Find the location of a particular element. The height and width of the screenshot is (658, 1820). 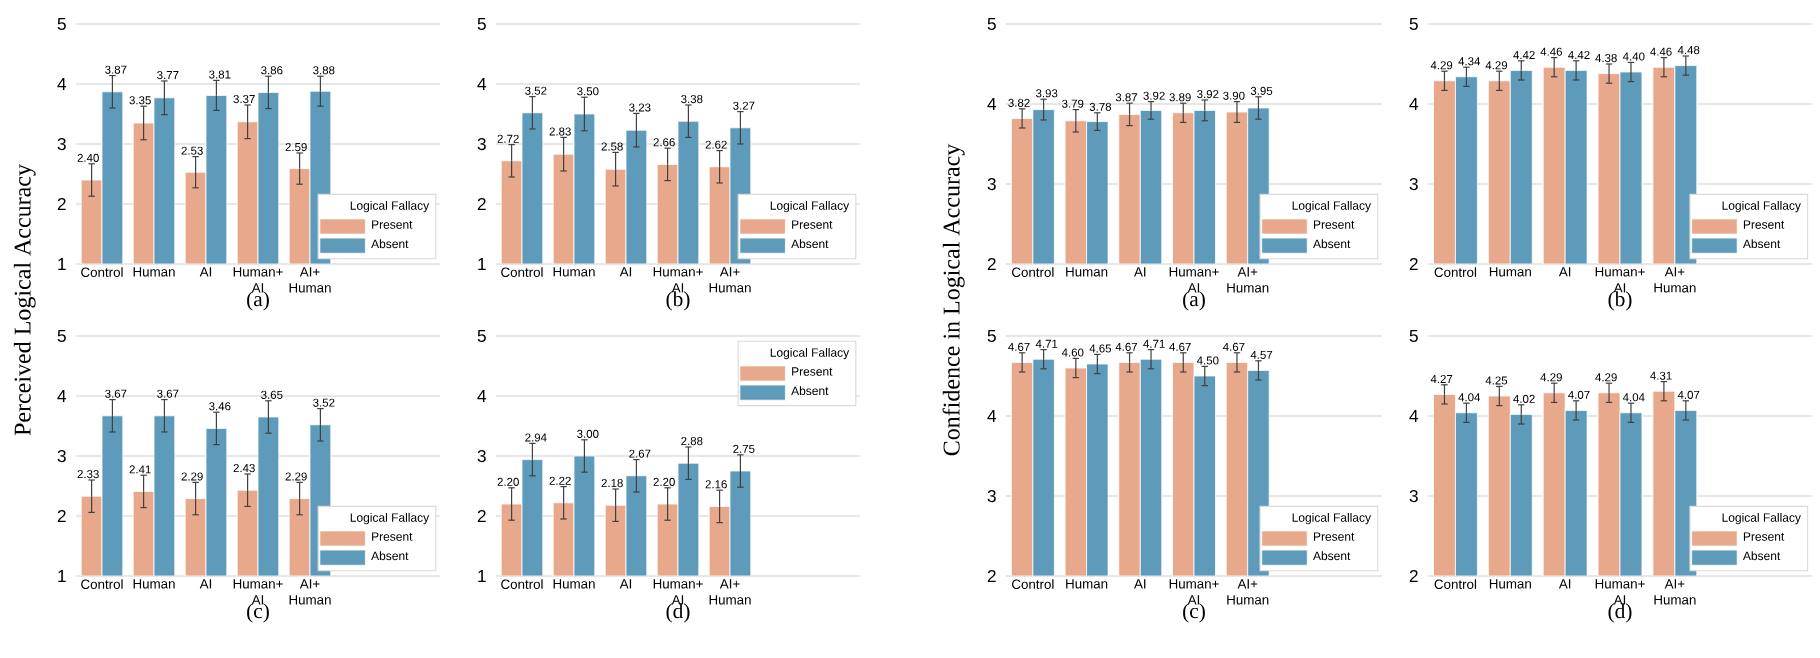

y-axis-title: Confidence in Logical Accuracy is located at coordinates (953, 299).